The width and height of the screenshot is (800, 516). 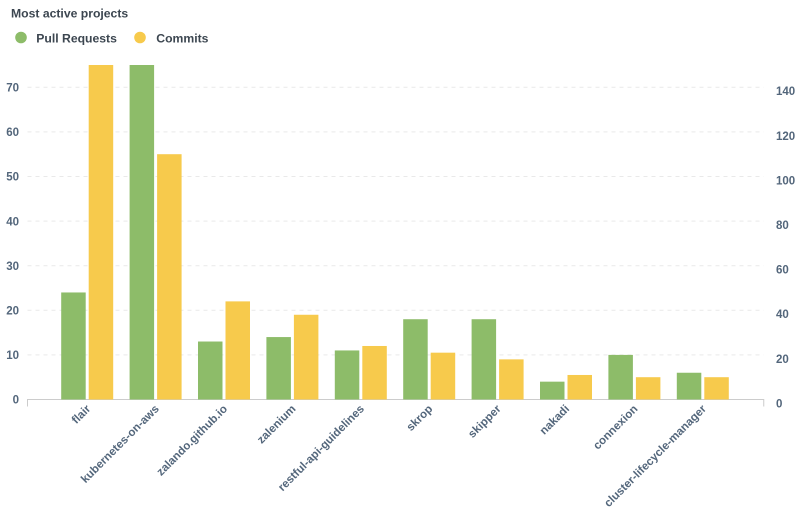 I want to click on svg-text: Commits, so click(x=182, y=38).